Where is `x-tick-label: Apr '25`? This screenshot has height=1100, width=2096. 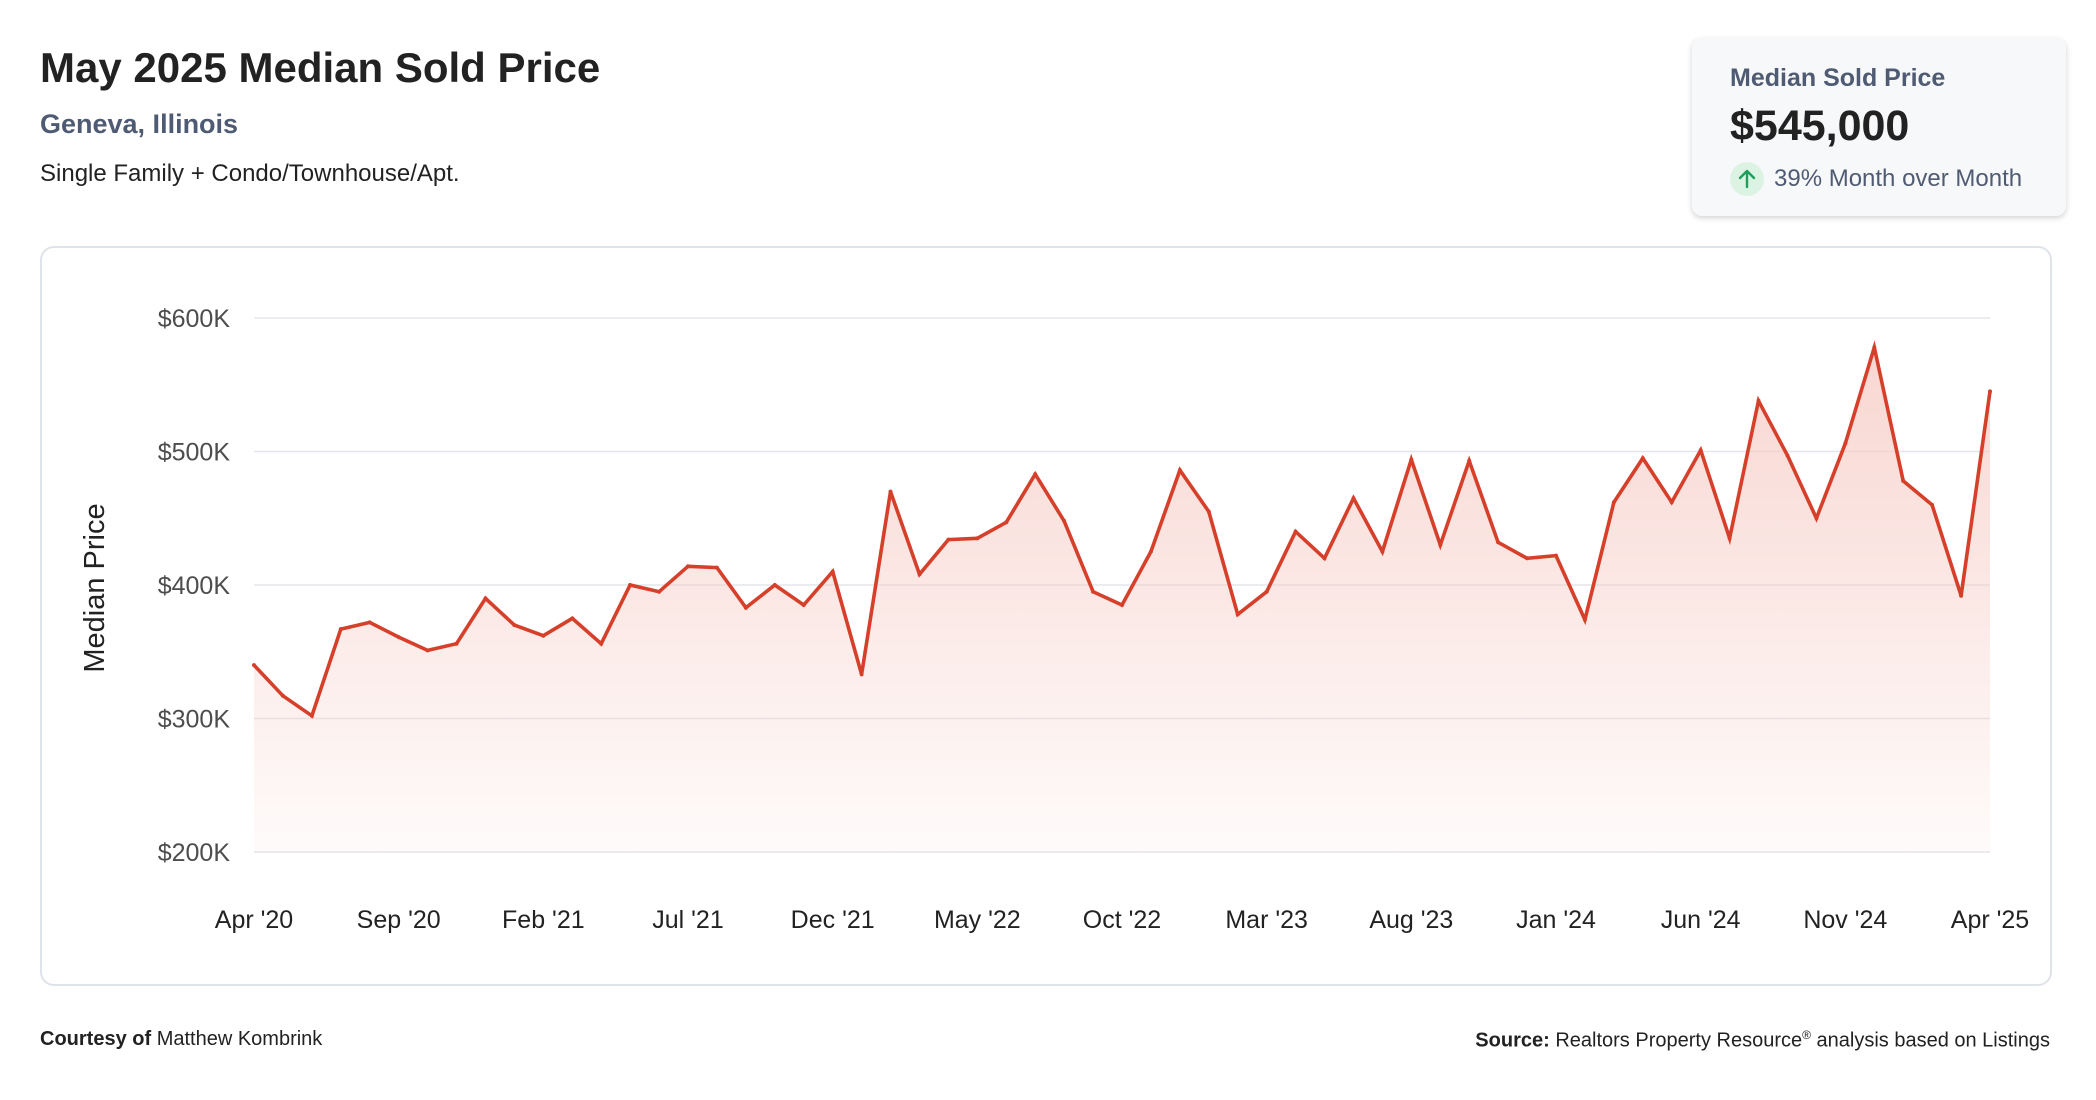 x-tick-label: Apr '25 is located at coordinates (1990, 920).